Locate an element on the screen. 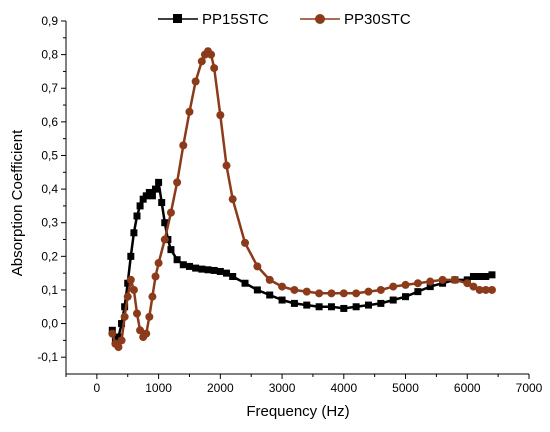 The image size is (550, 432). legend-marker-pp30stc is located at coordinates (320, 19).